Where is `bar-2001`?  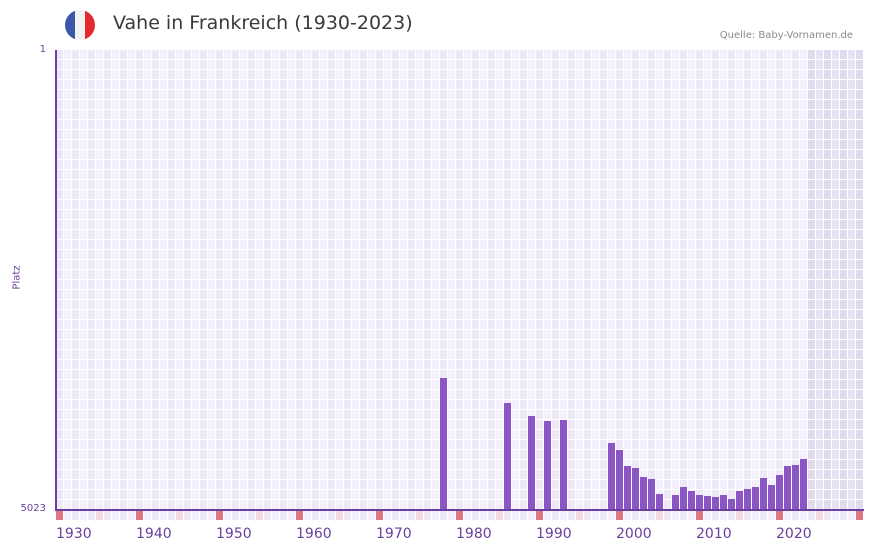 bar-2001 is located at coordinates (627, 487).